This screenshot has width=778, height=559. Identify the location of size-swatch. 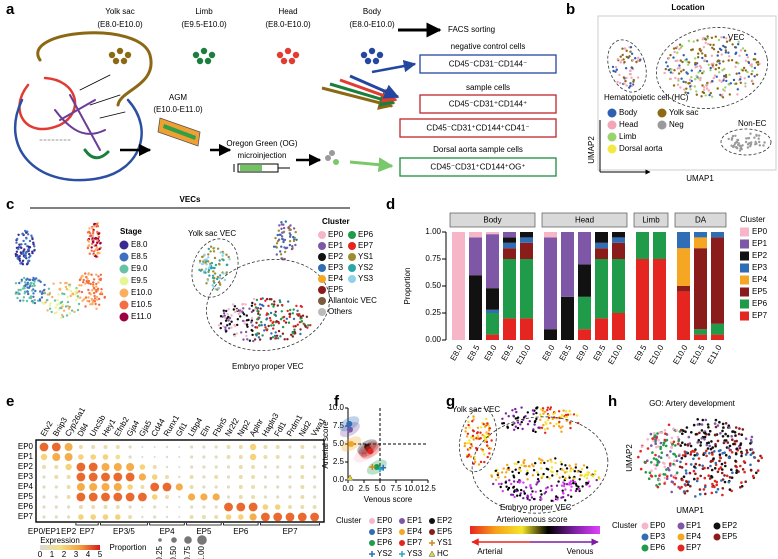
(174, 540).